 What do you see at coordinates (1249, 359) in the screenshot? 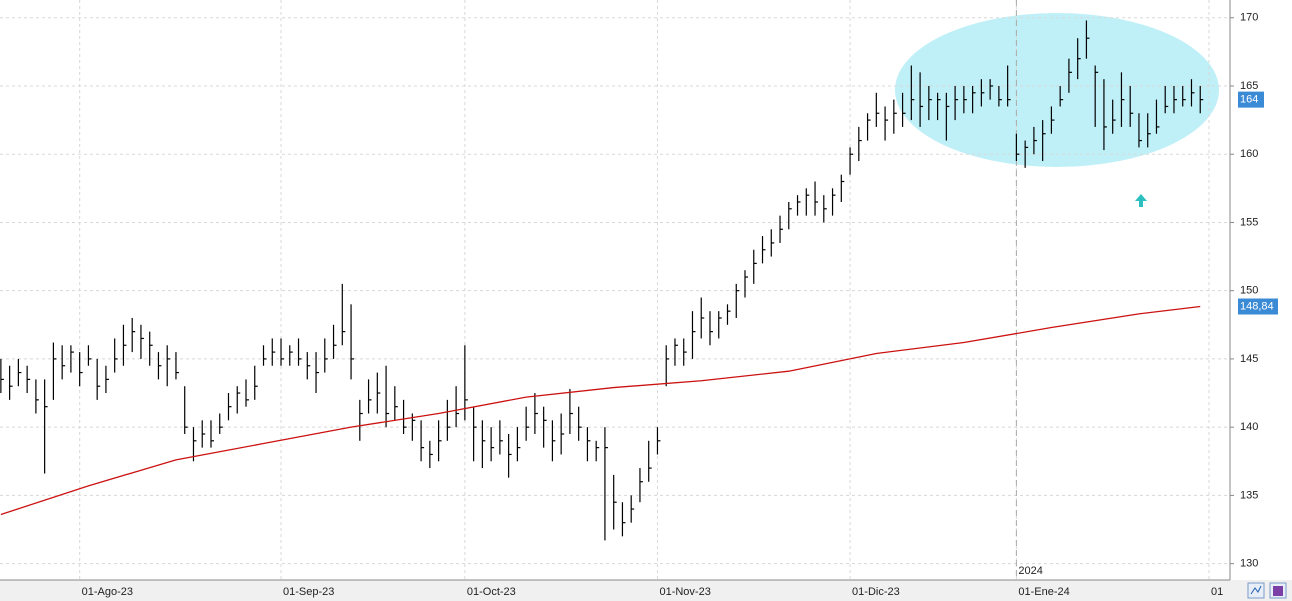
I see `y-tick-label: 145` at bounding box center [1249, 359].